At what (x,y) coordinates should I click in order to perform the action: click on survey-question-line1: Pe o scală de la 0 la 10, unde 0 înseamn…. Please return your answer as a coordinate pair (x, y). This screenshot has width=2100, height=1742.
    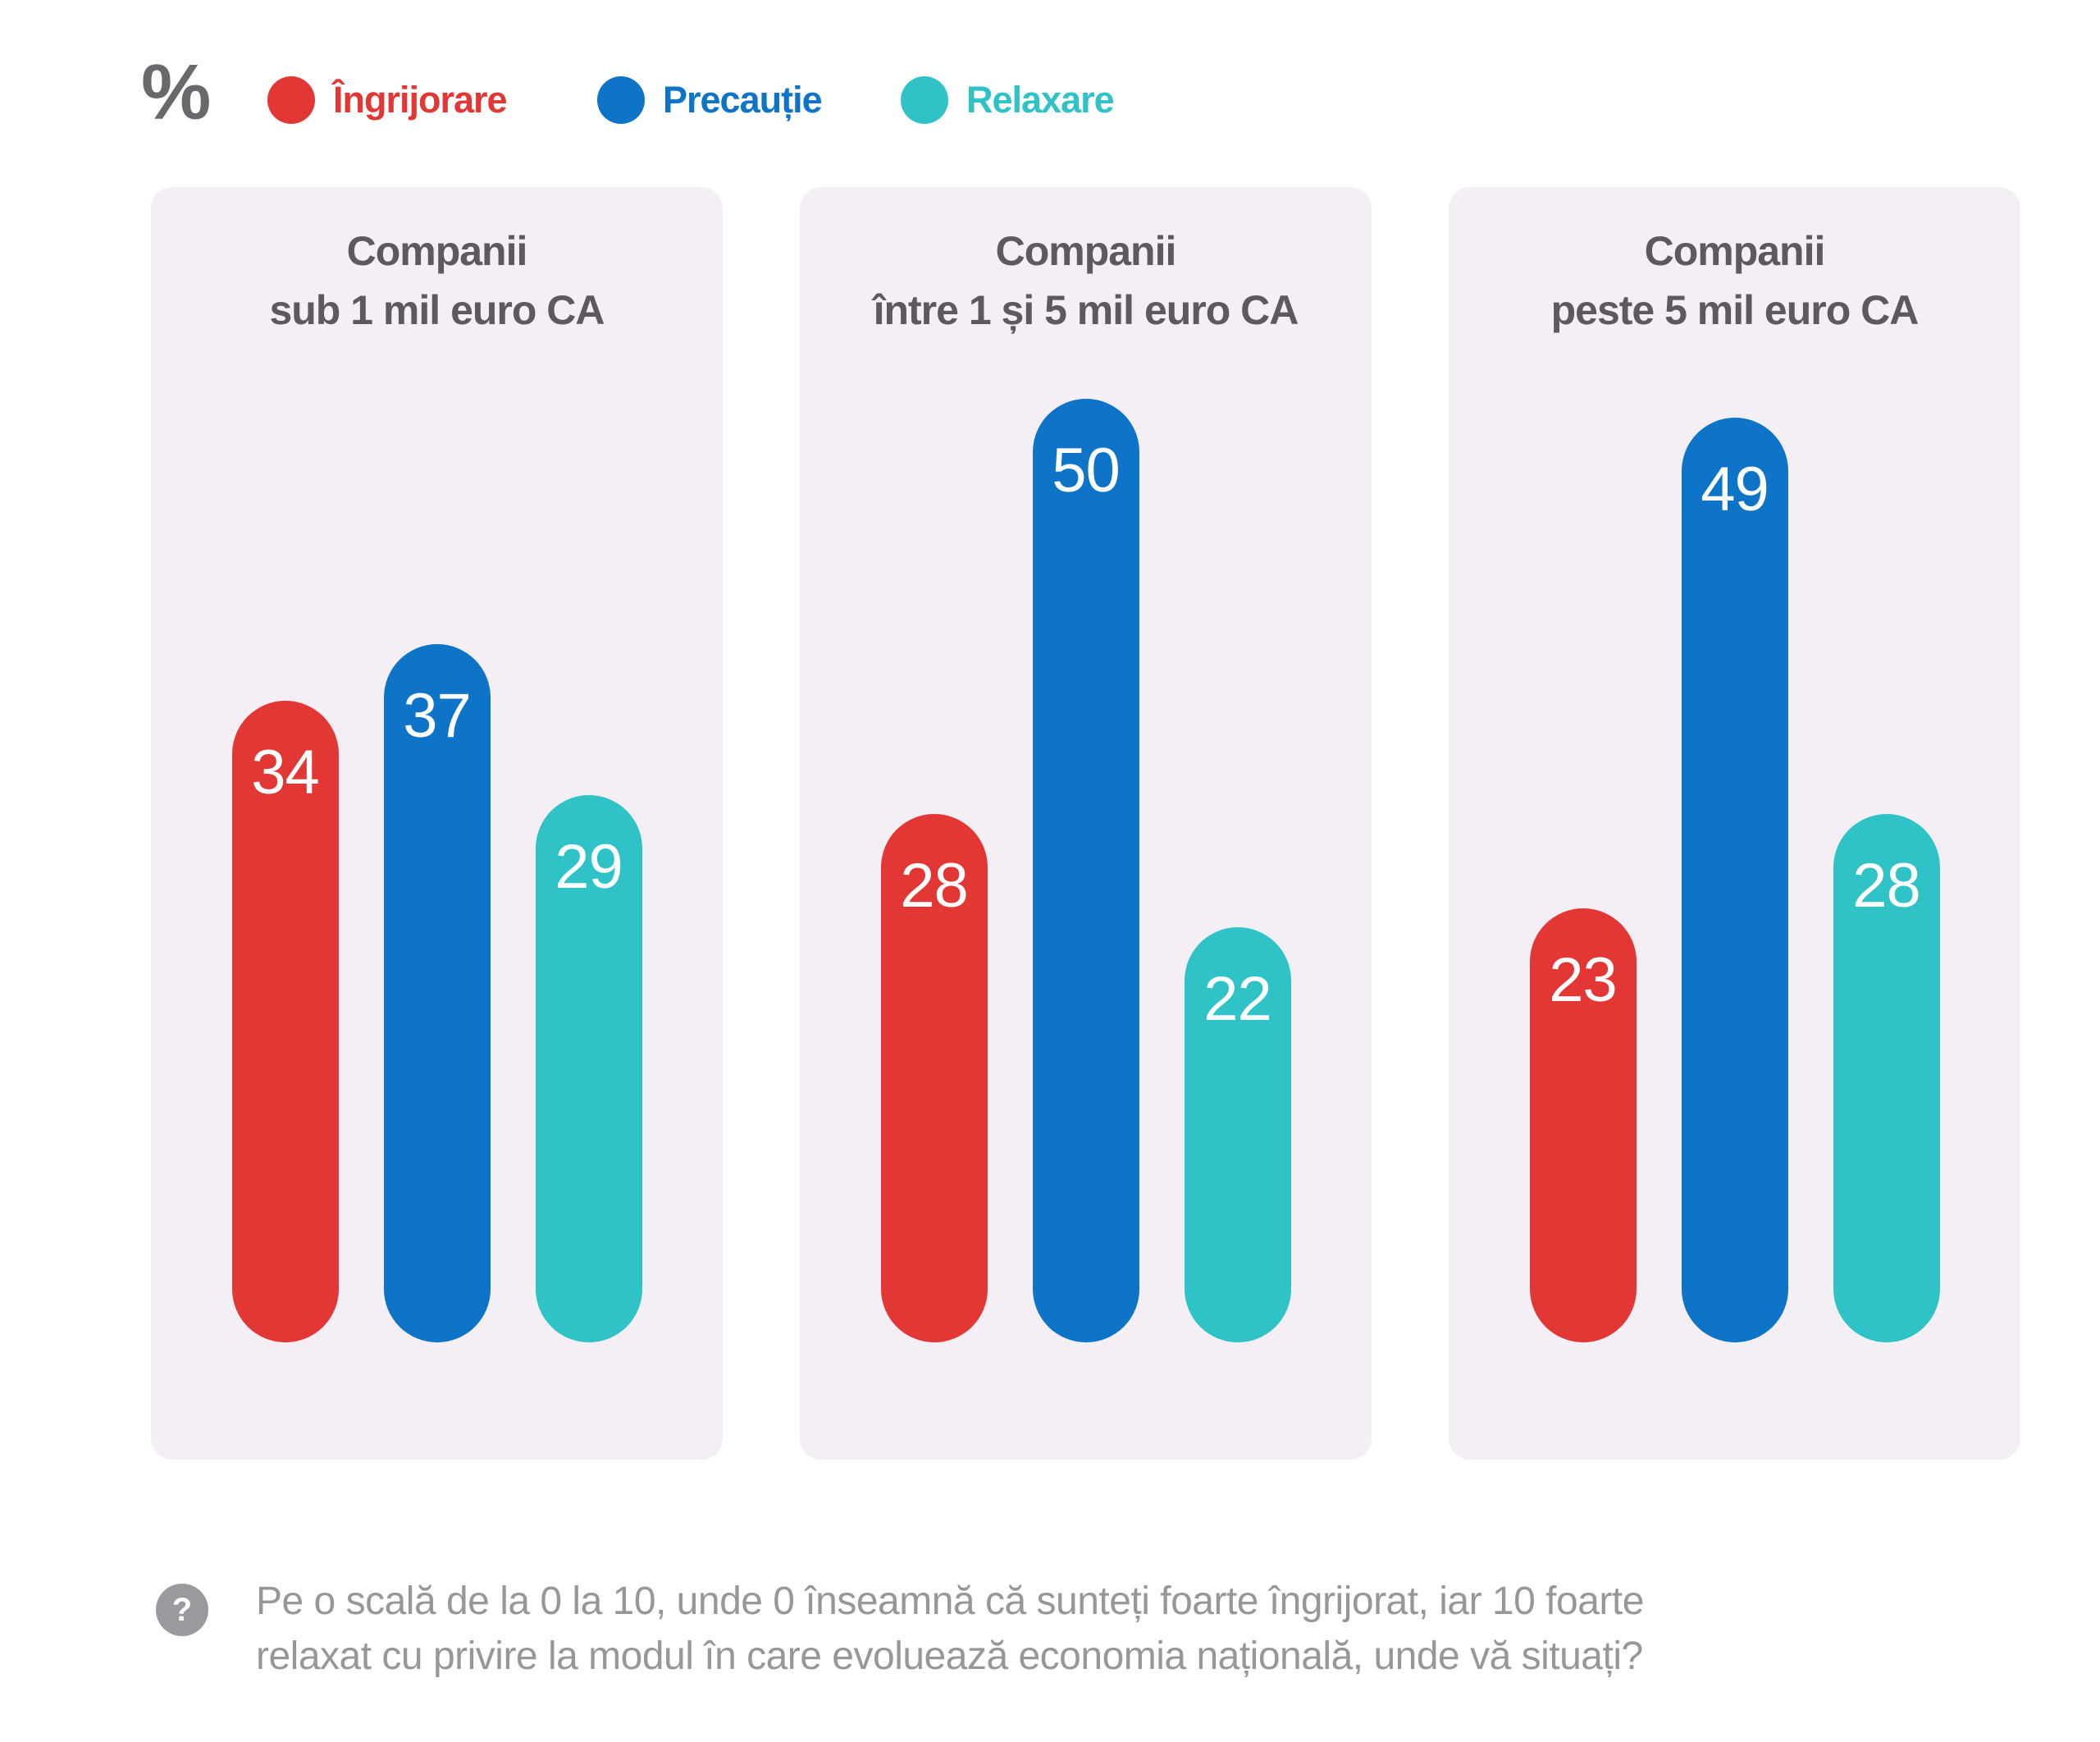
    Looking at the image, I should click on (950, 1601).